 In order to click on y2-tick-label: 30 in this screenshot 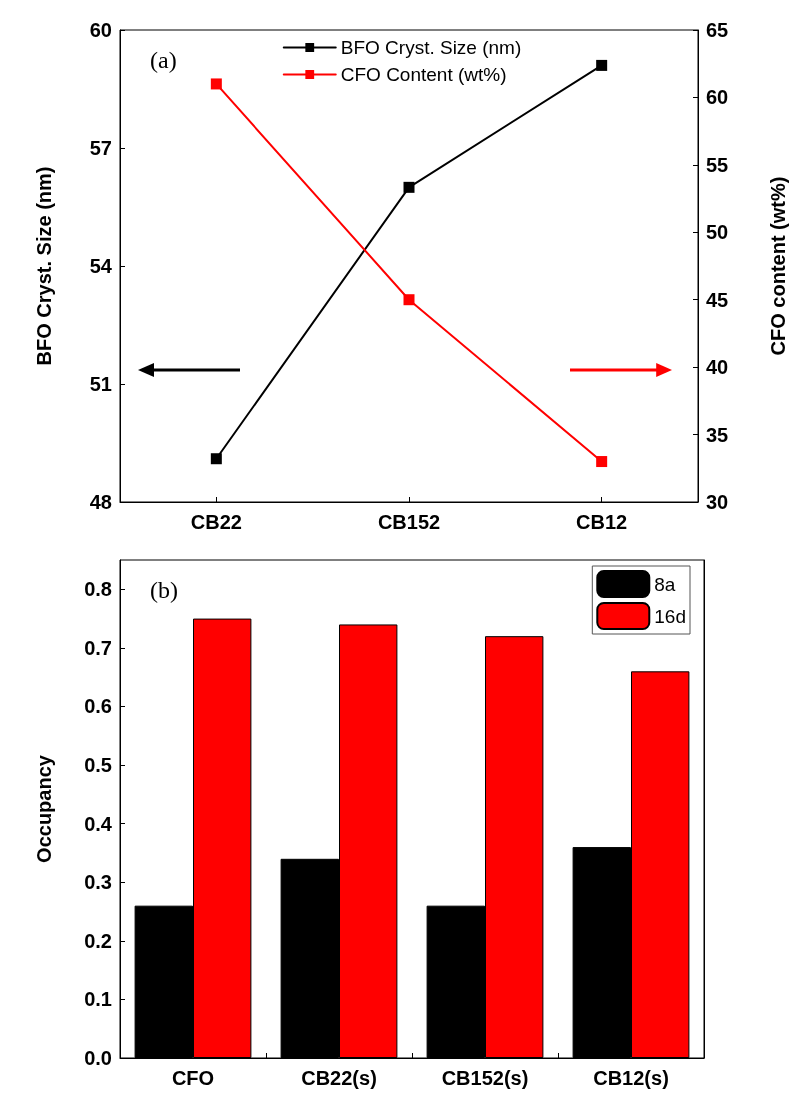, I will do `click(717, 502)`.